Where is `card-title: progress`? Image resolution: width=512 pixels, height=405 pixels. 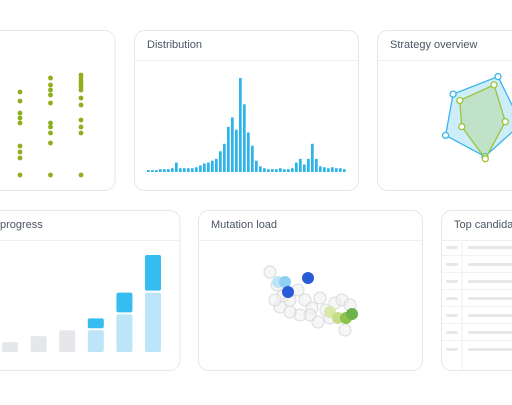 card-title: progress is located at coordinates (21, 225).